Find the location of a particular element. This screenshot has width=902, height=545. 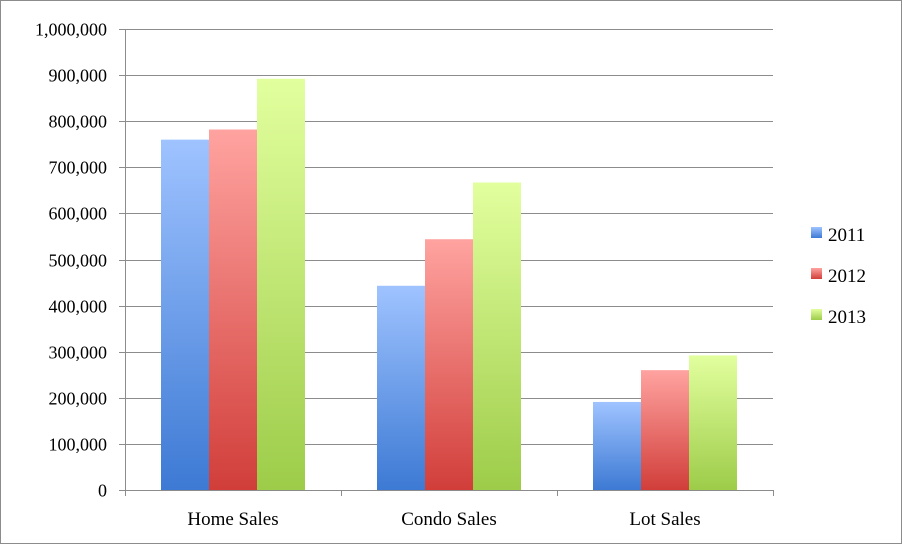

y-tick-label: 1,000,000 is located at coordinates (71, 30).